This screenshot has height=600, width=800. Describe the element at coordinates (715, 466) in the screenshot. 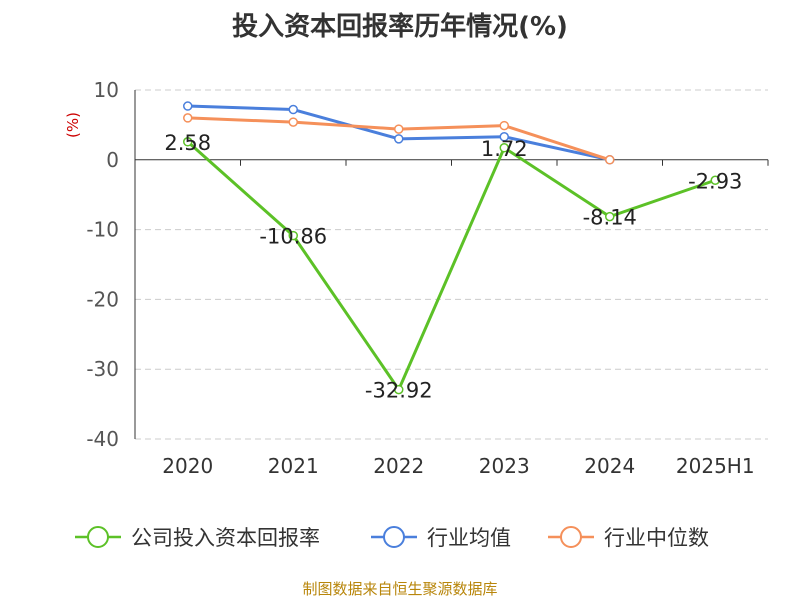

I see `x-tick-label: 2025H1` at that location.